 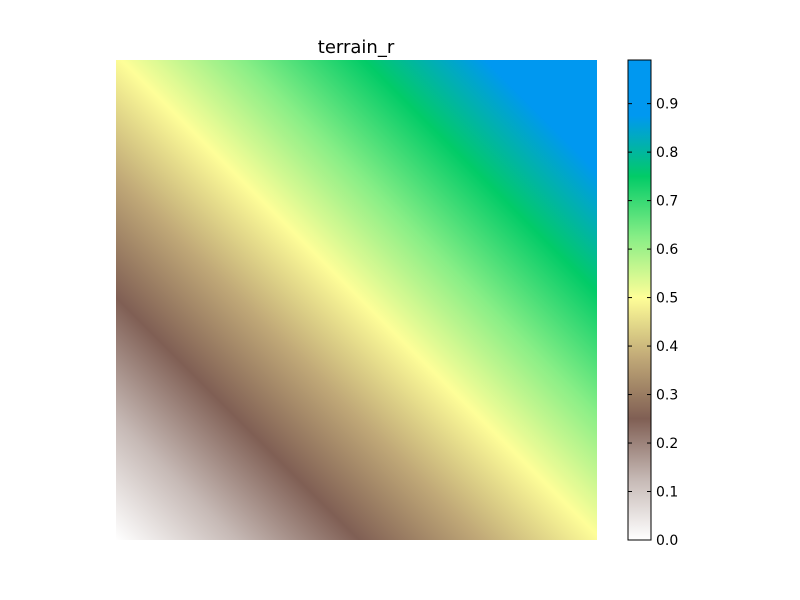 What do you see at coordinates (667, 299) in the screenshot?
I see `colorbar-tick-label: 0.5` at bounding box center [667, 299].